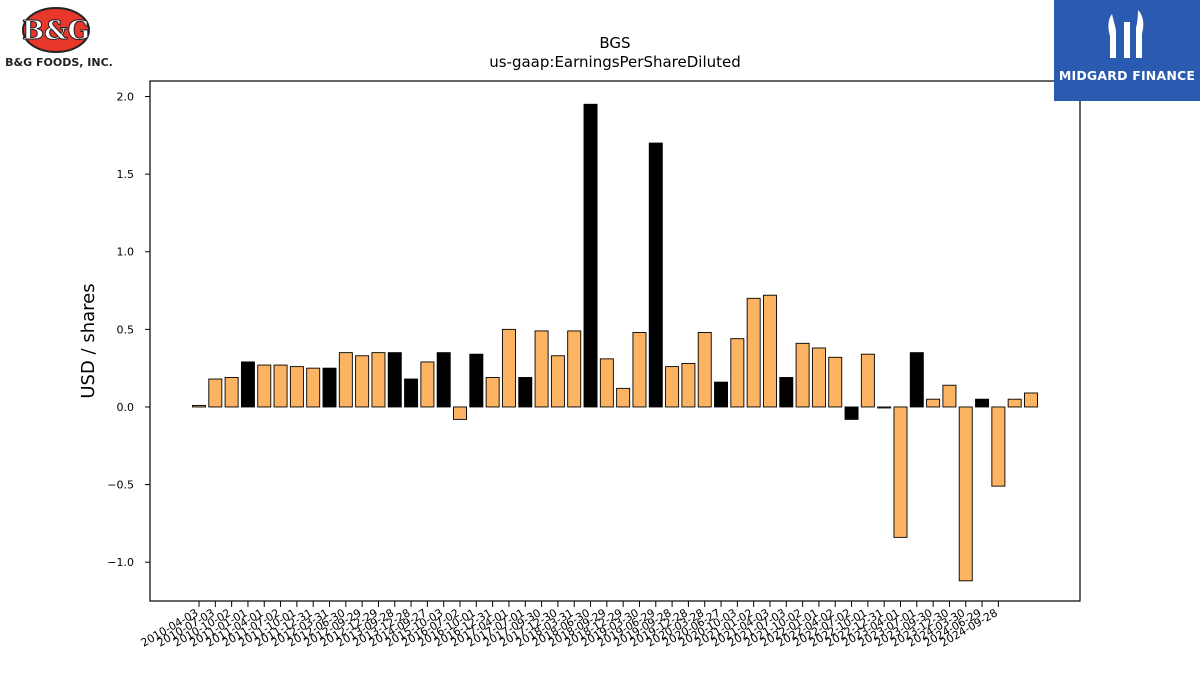  What do you see at coordinates (120, 562) in the screenshot?
I see `y-tick-label: −1.0` at bounding box center [120, 562].